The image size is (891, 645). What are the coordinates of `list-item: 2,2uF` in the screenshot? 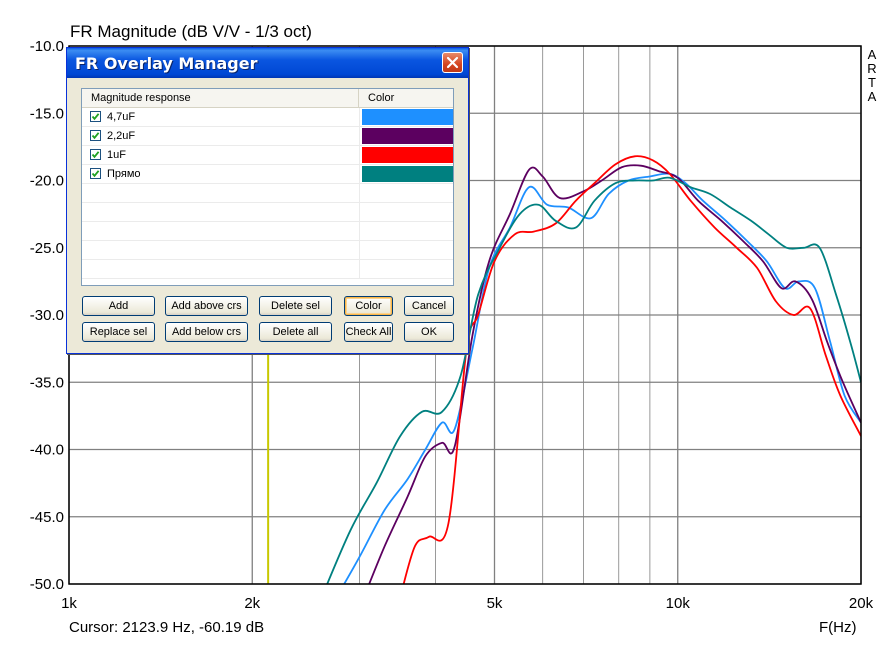 It's located at (267, 136).